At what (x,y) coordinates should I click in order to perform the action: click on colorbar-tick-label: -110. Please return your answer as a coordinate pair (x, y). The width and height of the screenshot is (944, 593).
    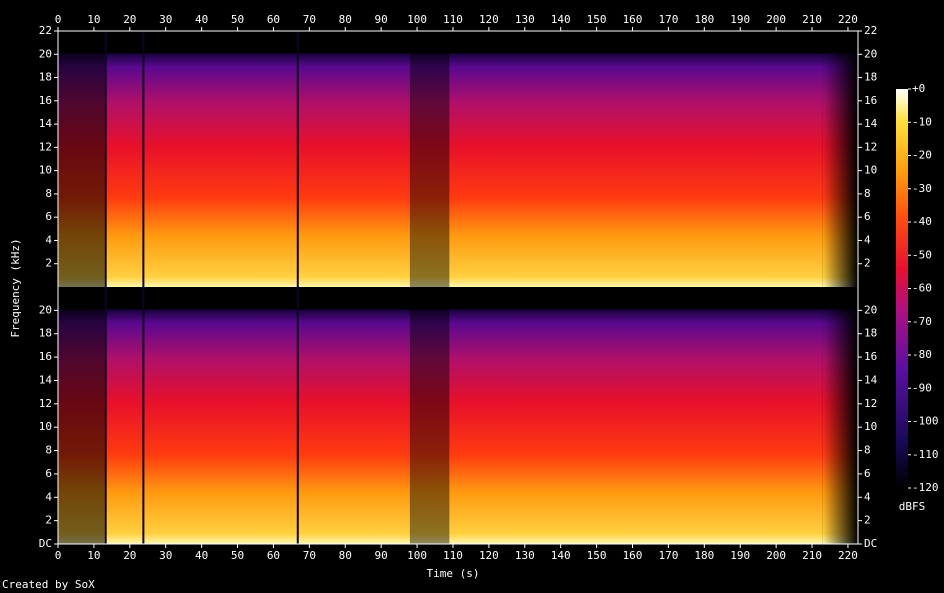
    Looking at the image, I should click on (925, 454).